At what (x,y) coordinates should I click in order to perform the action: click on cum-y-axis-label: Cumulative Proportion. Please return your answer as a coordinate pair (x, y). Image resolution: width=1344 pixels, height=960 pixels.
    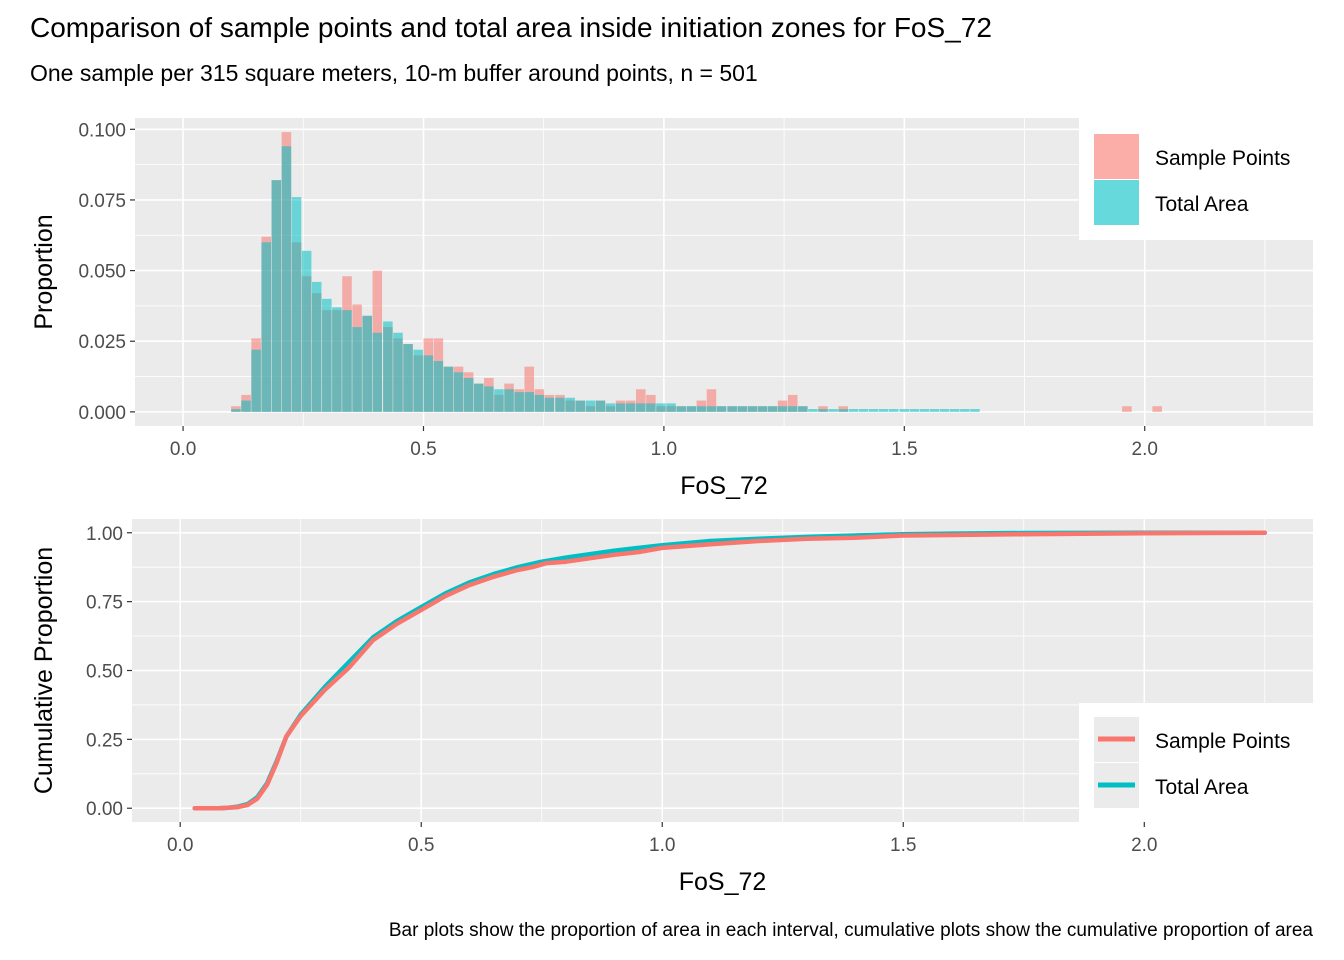
    Looking at the image, I should click on (44, 670).